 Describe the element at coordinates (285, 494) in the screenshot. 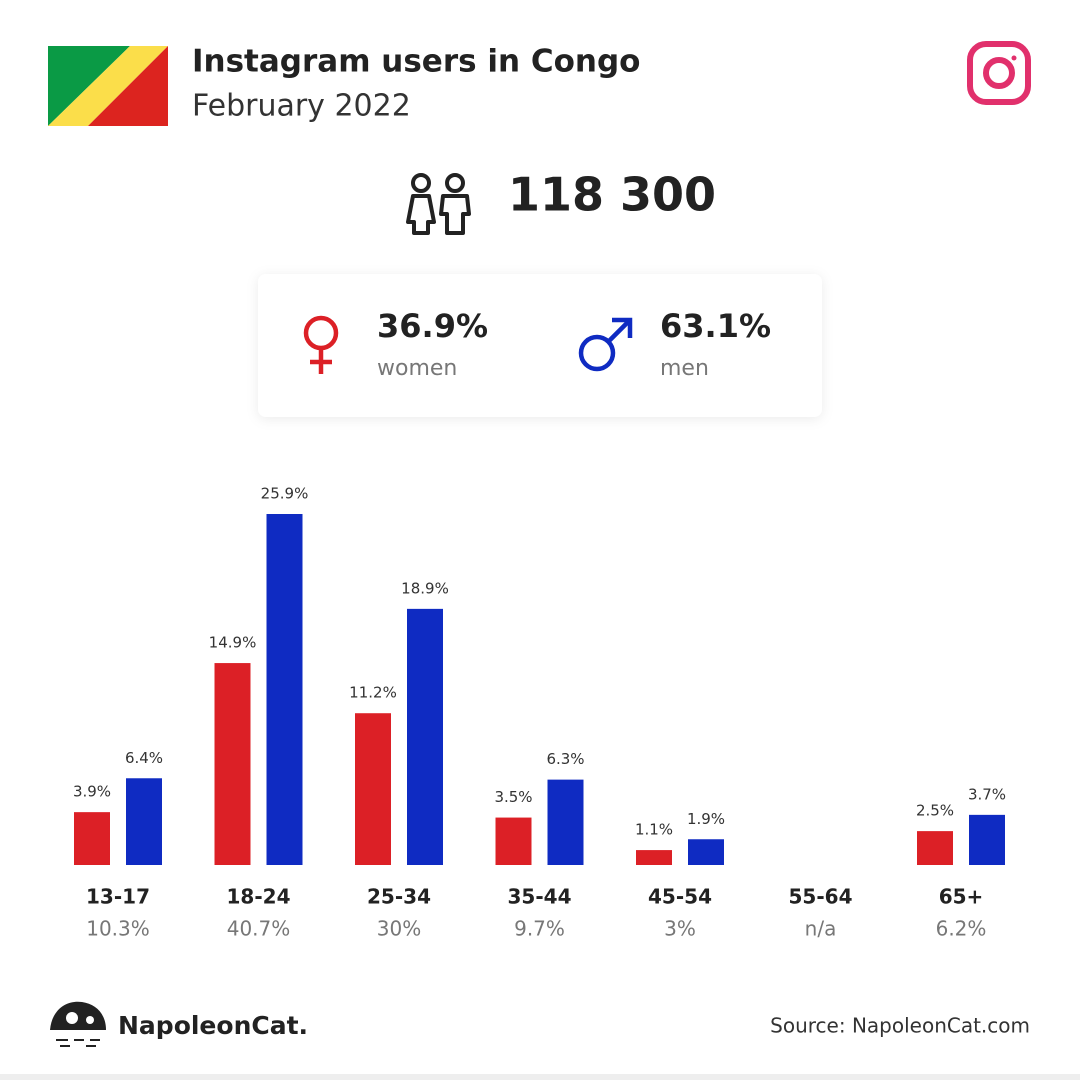

I see `value-label: 25.9%` at that location.